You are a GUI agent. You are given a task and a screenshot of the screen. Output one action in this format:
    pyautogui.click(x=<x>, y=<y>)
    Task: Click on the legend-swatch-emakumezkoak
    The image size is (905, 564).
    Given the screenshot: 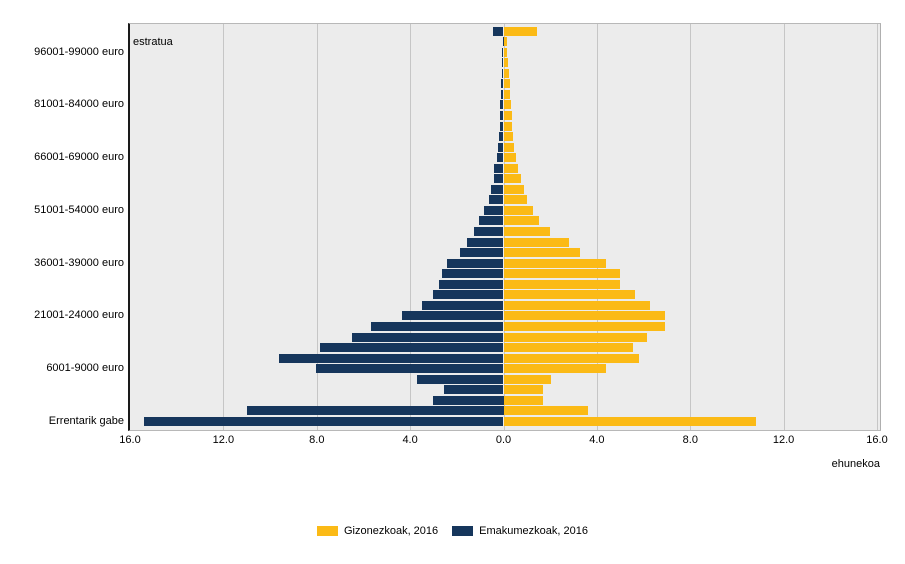 What is the action you would take?
    pyautogui.click(x=463, y=531)
    